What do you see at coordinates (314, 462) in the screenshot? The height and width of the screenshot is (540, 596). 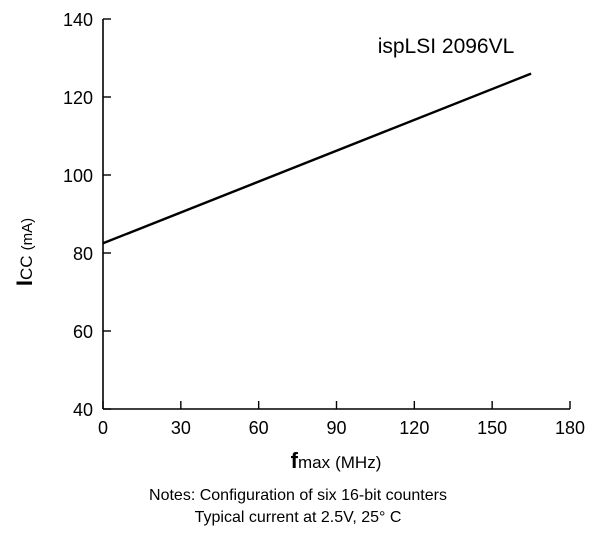 I see `x-axis-title-sub: max` at bounding box center [314, 462].